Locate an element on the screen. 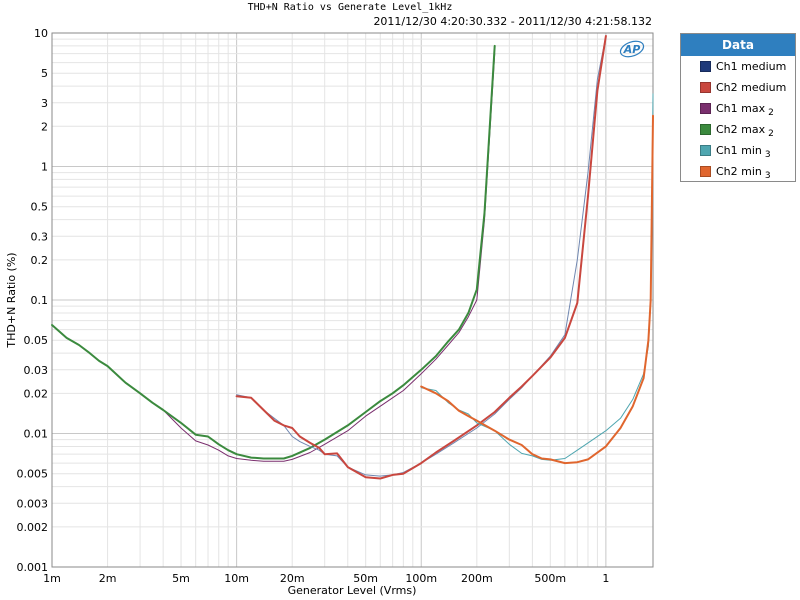 The height and width of the screenshot is (600, 800). legend-label: Ch2 medium is located at coordinates (751, 87).